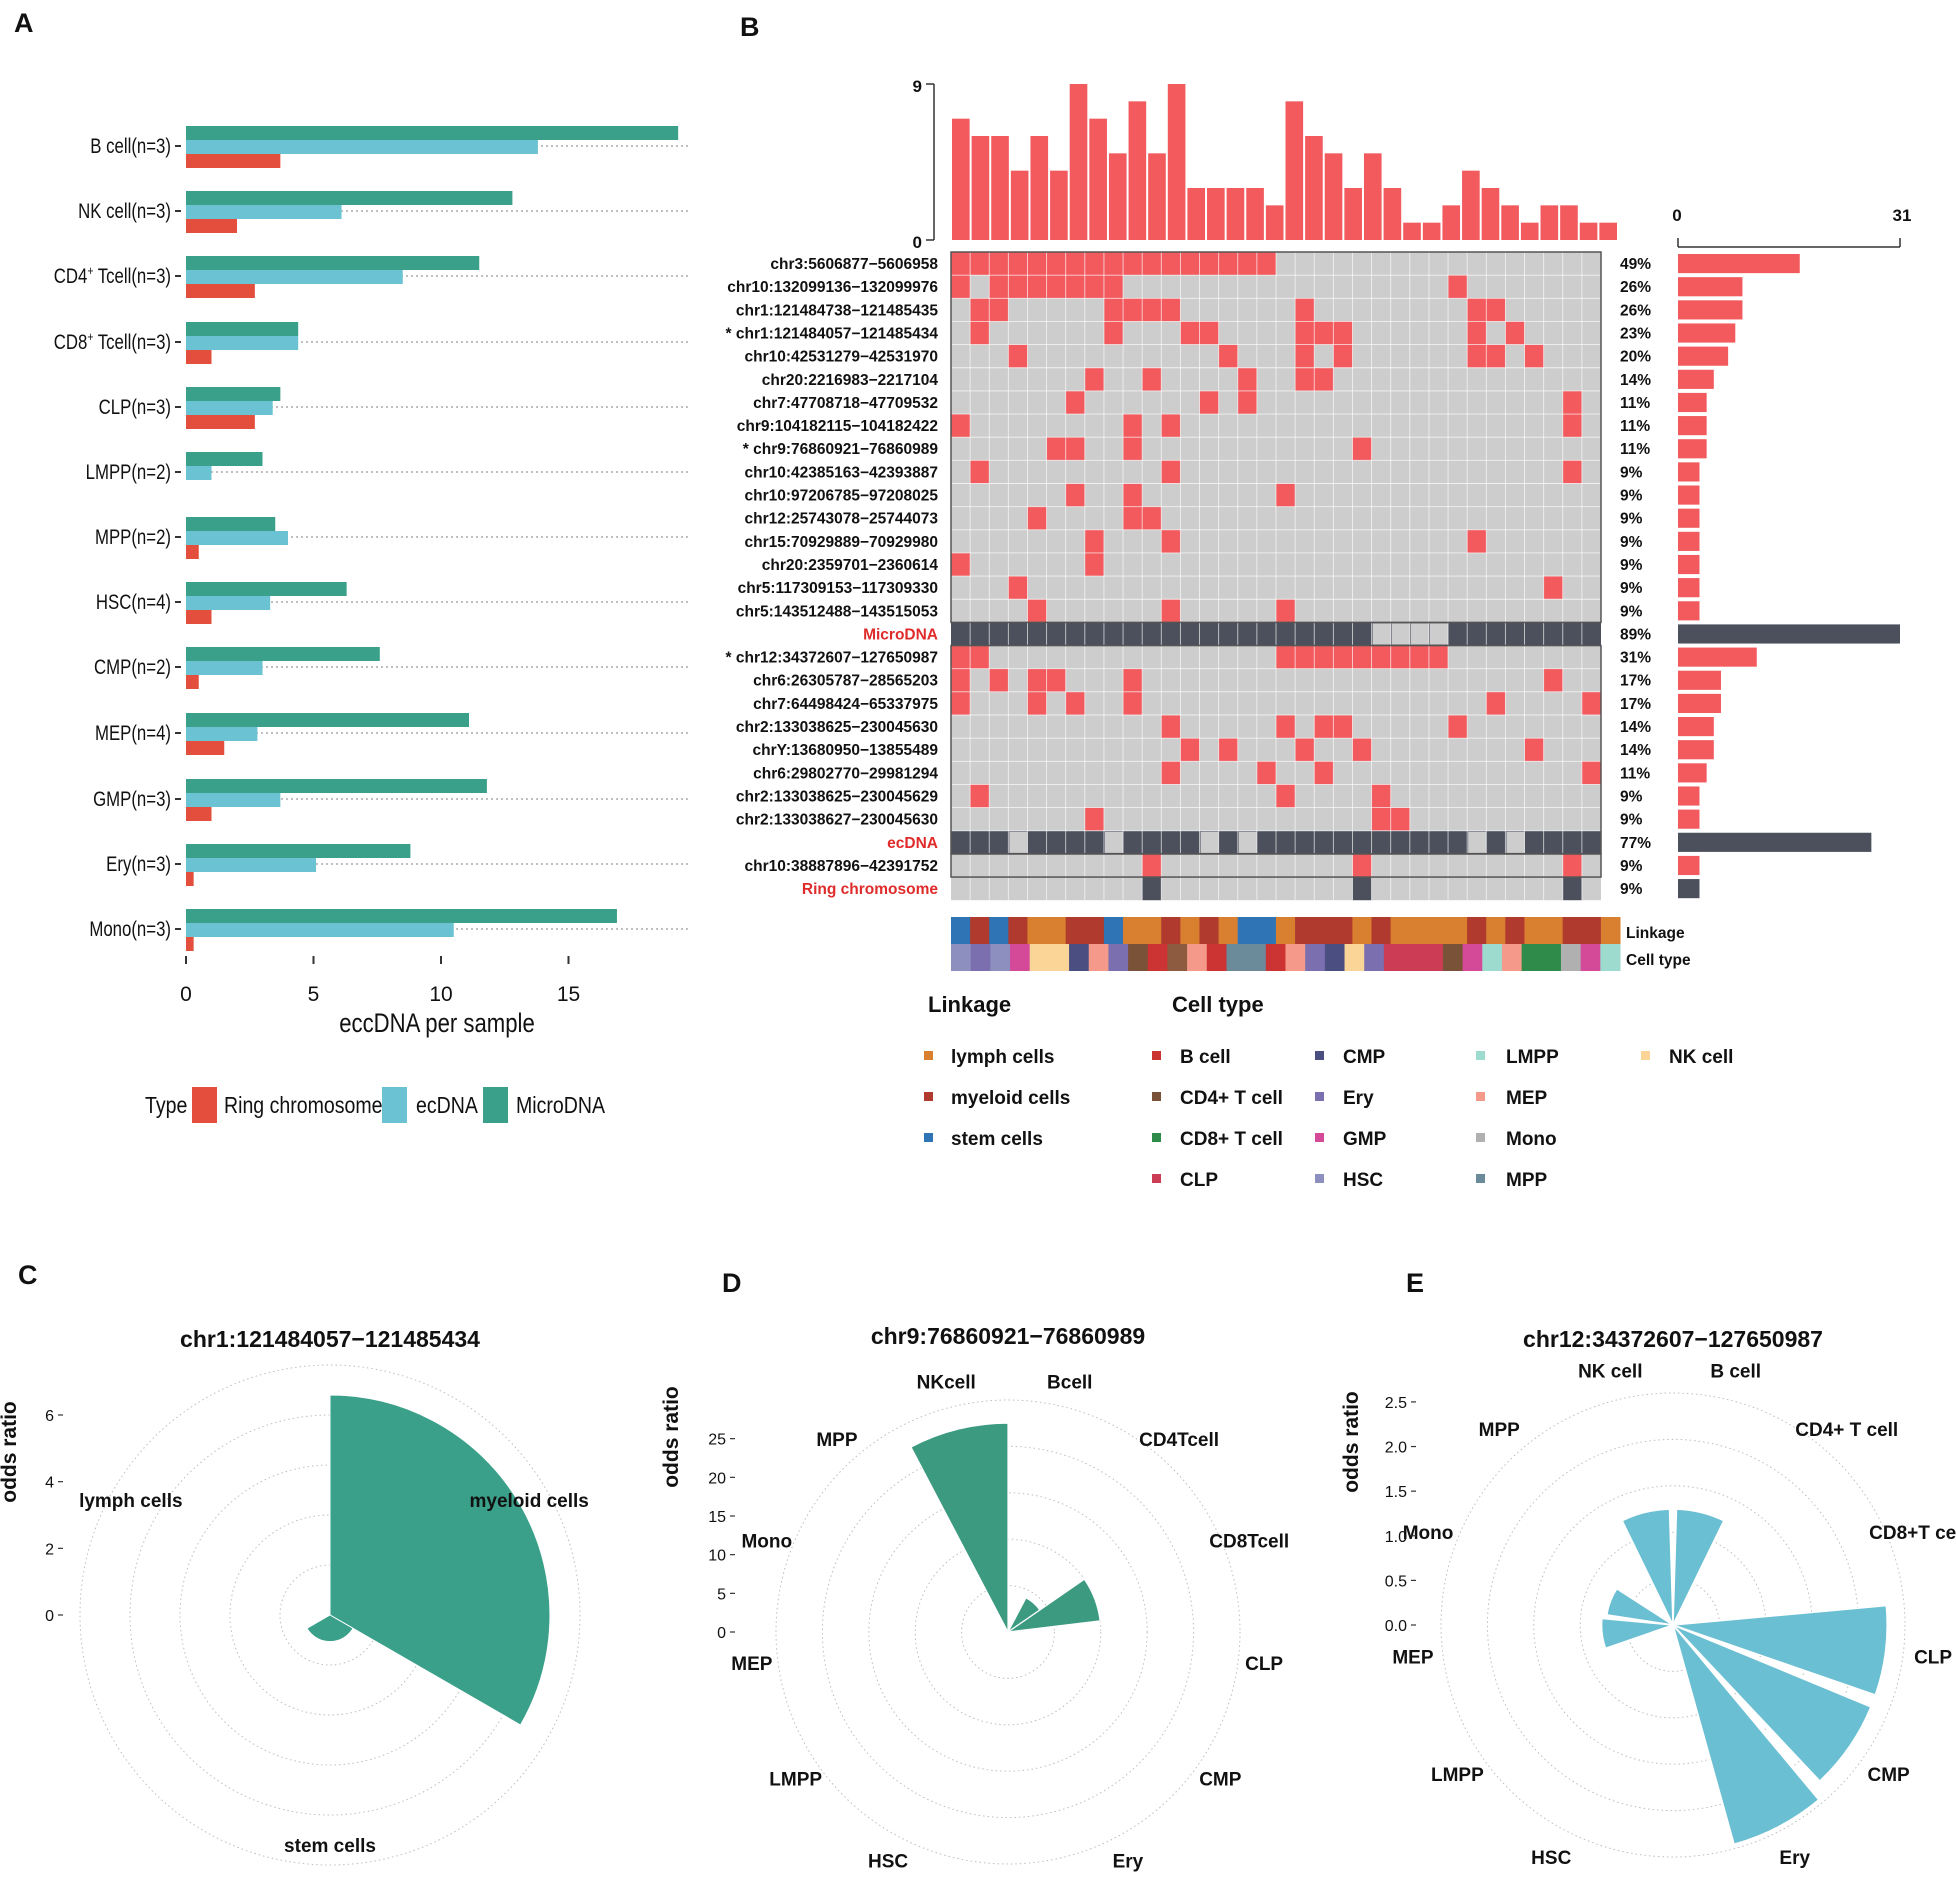 This screenshot has width=1956, height=1879. I want to click on category-label-part: Tcell(n=3), so click(132, 276).